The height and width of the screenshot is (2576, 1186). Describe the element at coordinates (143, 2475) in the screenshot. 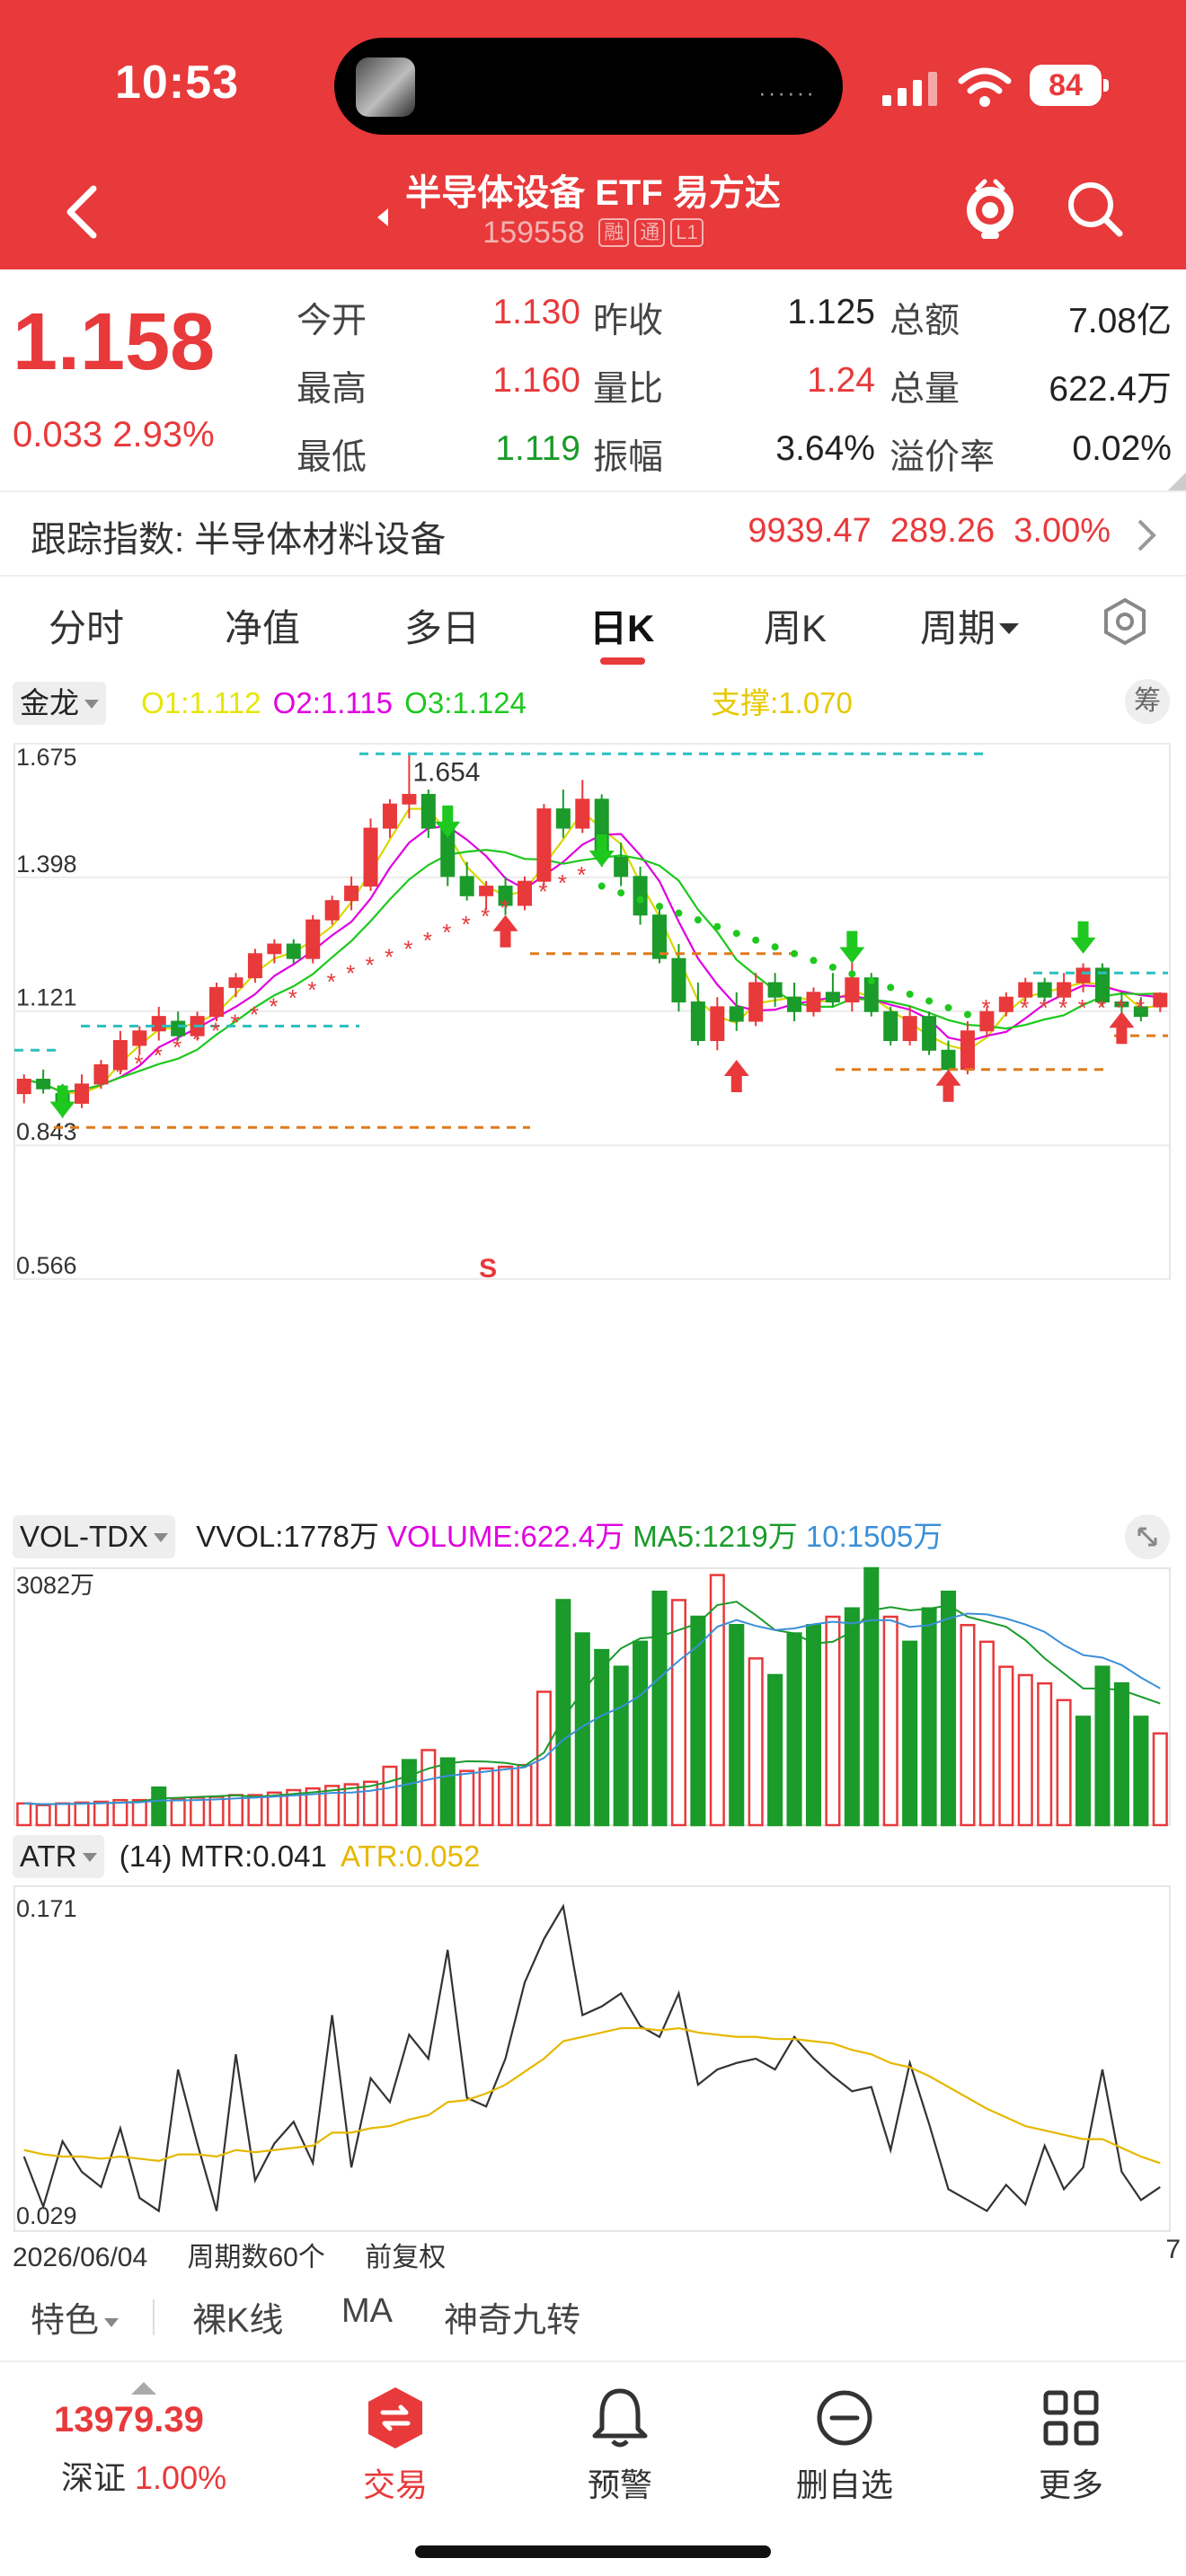

I see `index-label-row: 深证 1.00%` at that location.